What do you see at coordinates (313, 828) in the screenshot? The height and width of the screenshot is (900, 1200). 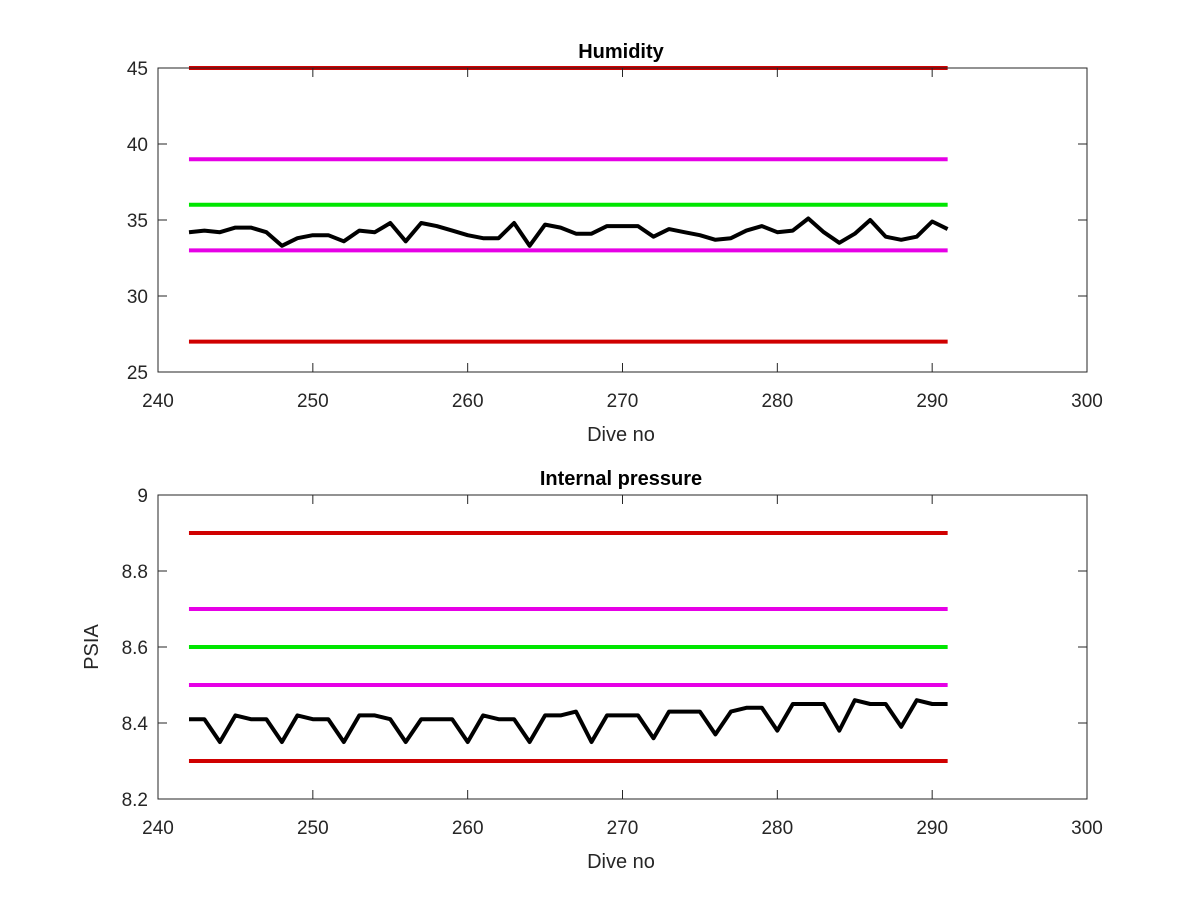 I see `pressure-x-tick-label: 250` at bounding box center [313, 828].